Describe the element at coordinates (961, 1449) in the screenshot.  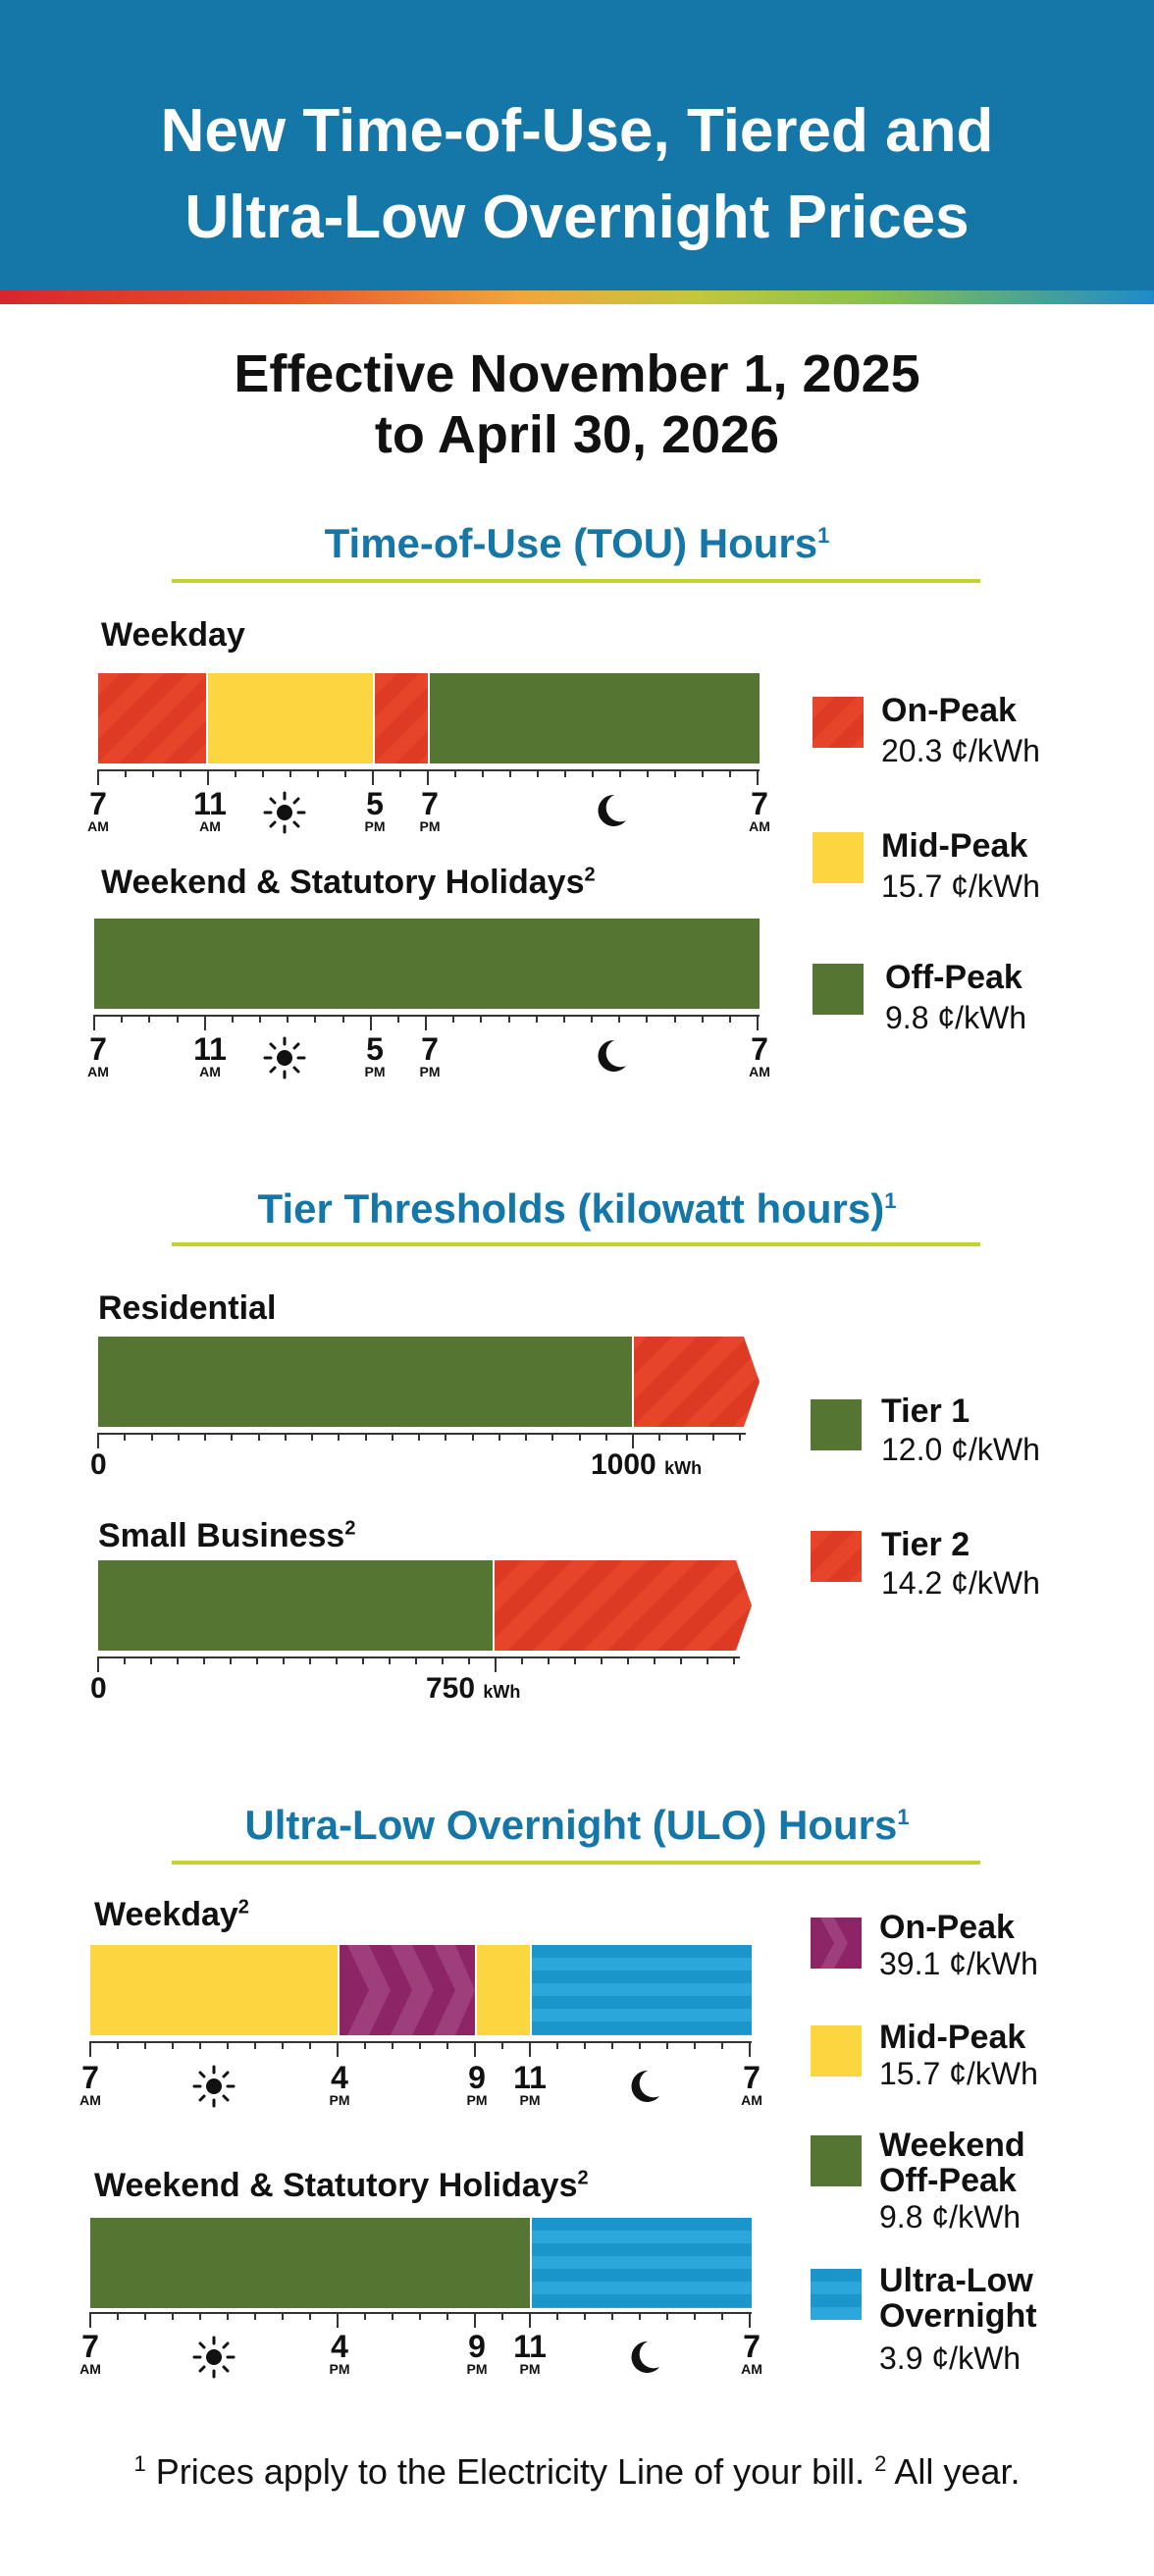
I see `tier-legend-tier1-price: 12.0 ¢/kWh` at that location.